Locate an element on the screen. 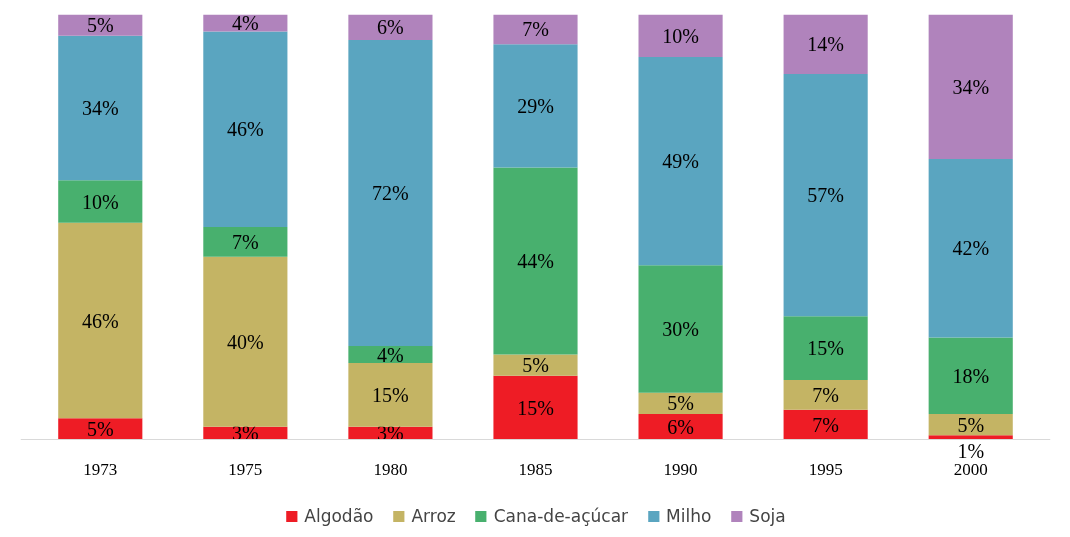 The image size is (1070, 537). data-label: 30% is located at coordinates (680, 329).